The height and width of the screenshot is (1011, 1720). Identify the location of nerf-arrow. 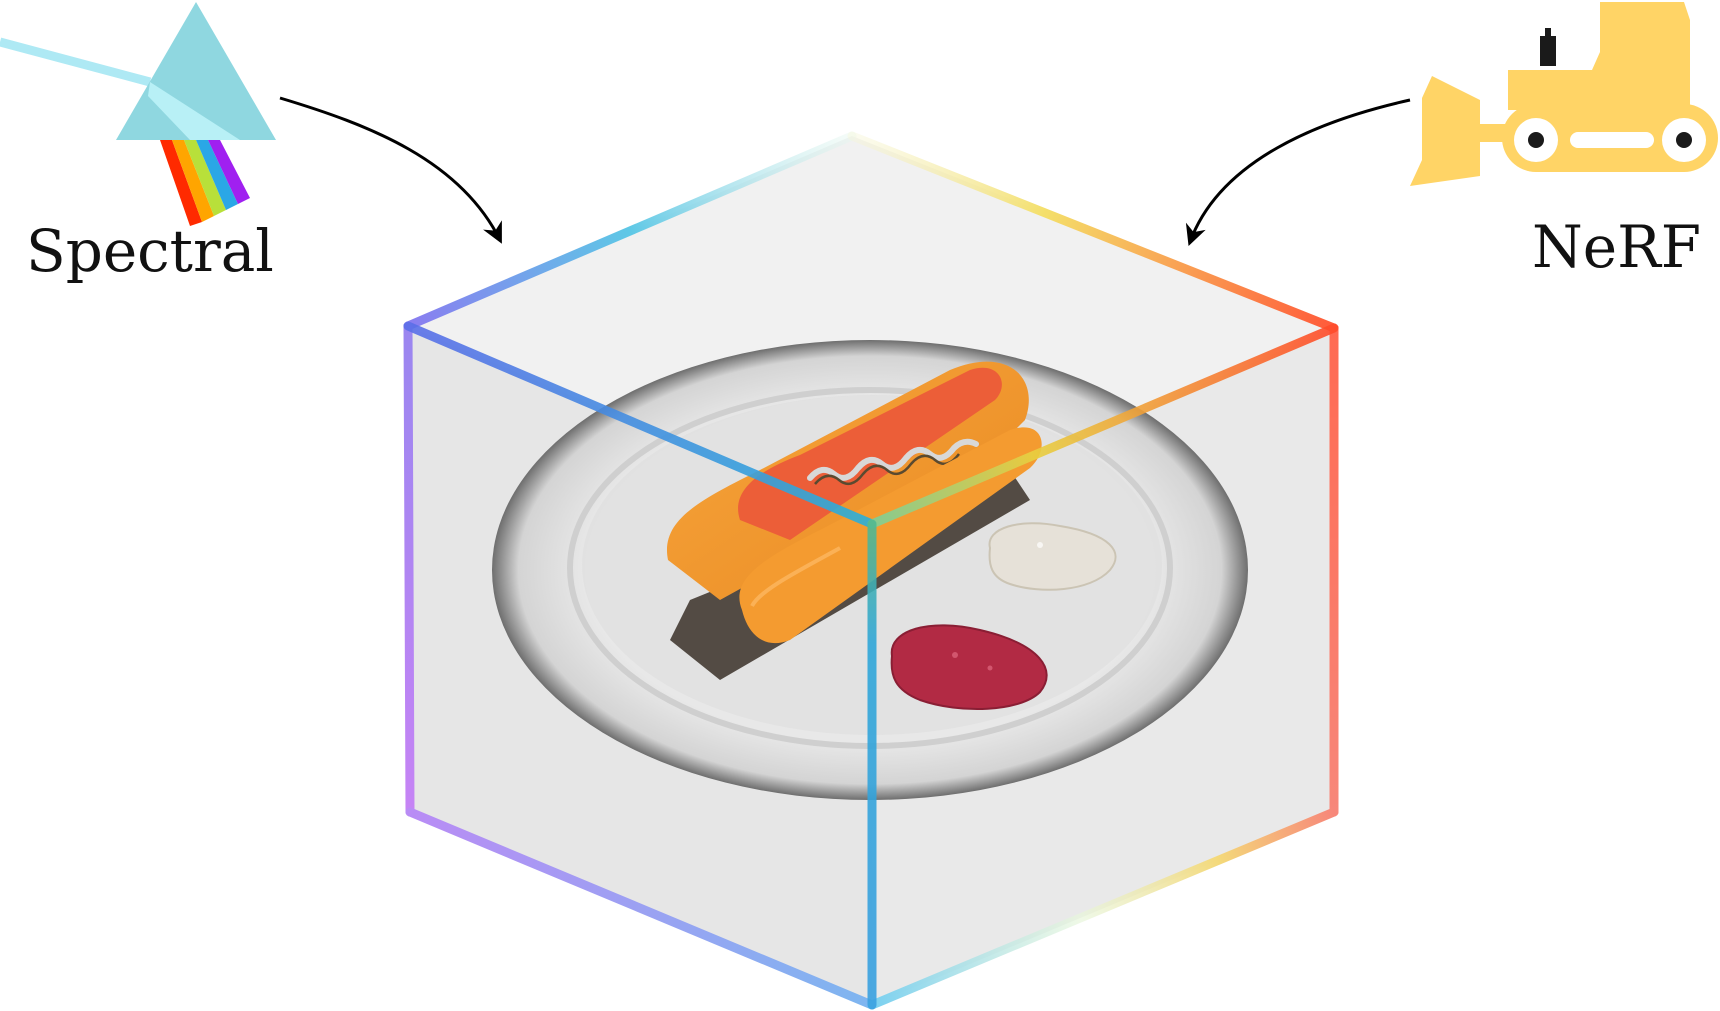
(1298, 172).